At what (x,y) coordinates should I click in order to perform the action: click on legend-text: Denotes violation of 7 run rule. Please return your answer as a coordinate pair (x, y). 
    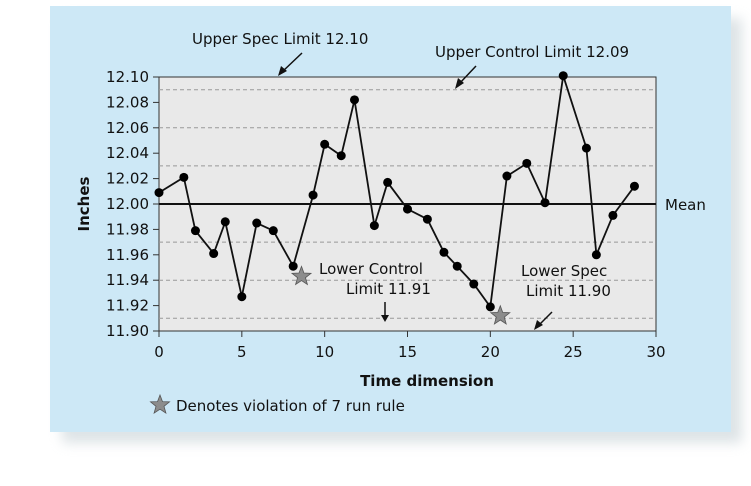
    Looking at the image, I should click on (290, 406).